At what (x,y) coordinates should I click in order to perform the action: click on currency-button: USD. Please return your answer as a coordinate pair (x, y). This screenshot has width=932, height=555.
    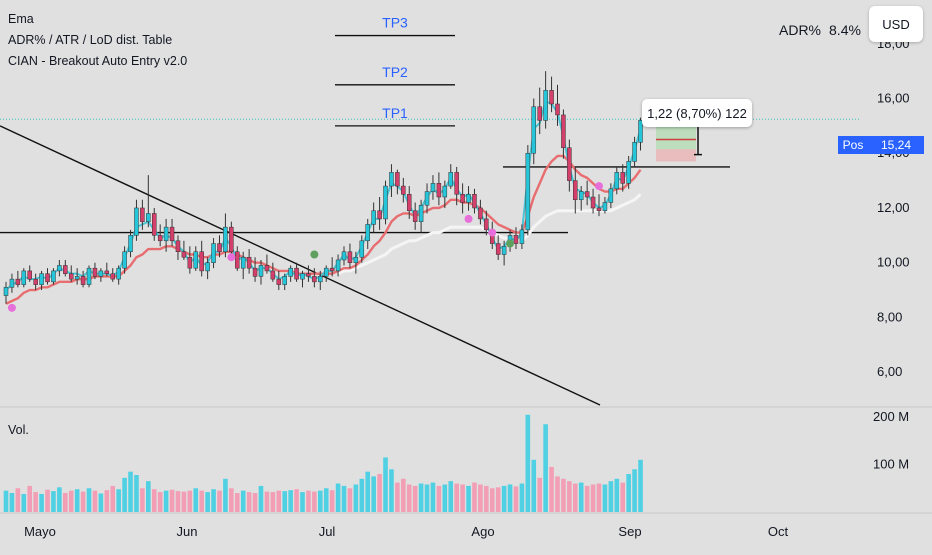
    Looking at the image, I should click on (896, 24).